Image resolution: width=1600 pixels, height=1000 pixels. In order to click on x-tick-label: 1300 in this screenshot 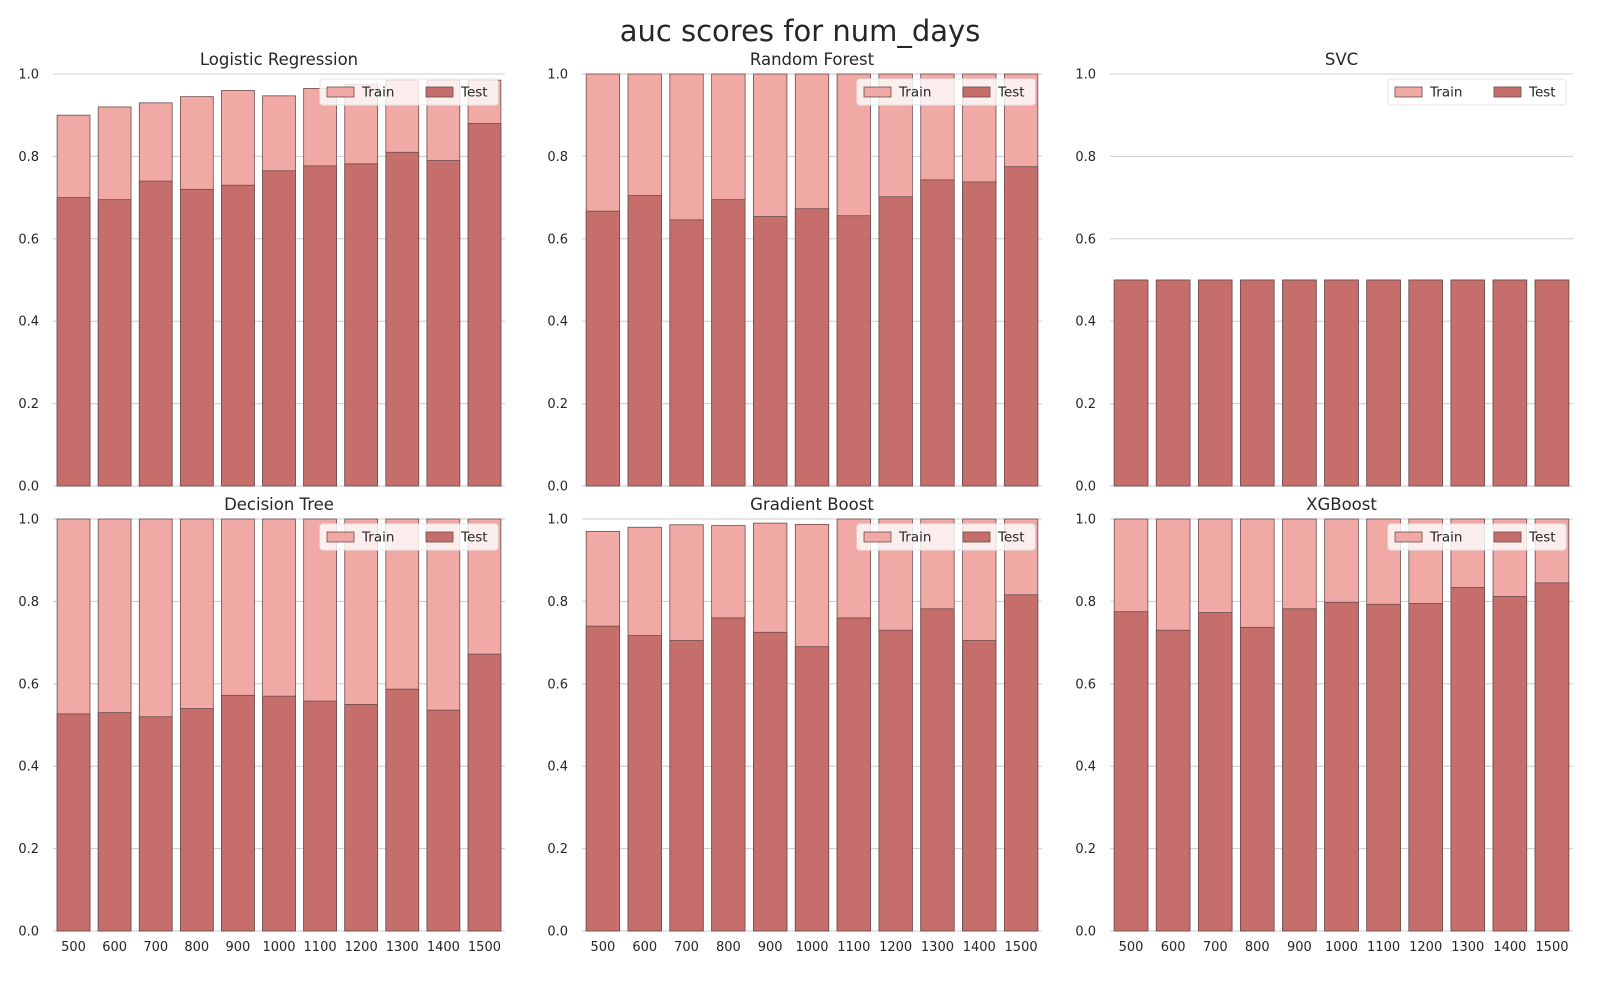, I will do `click(402, 947)`.